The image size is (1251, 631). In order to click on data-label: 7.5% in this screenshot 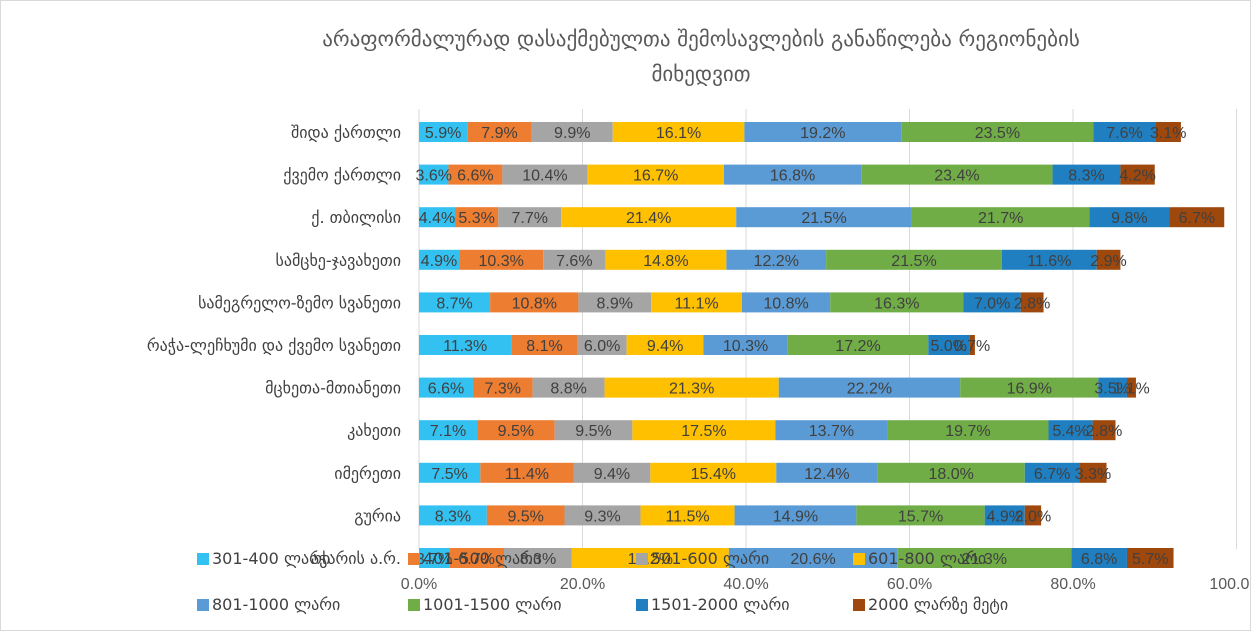, I will do `click(449, 474)`.